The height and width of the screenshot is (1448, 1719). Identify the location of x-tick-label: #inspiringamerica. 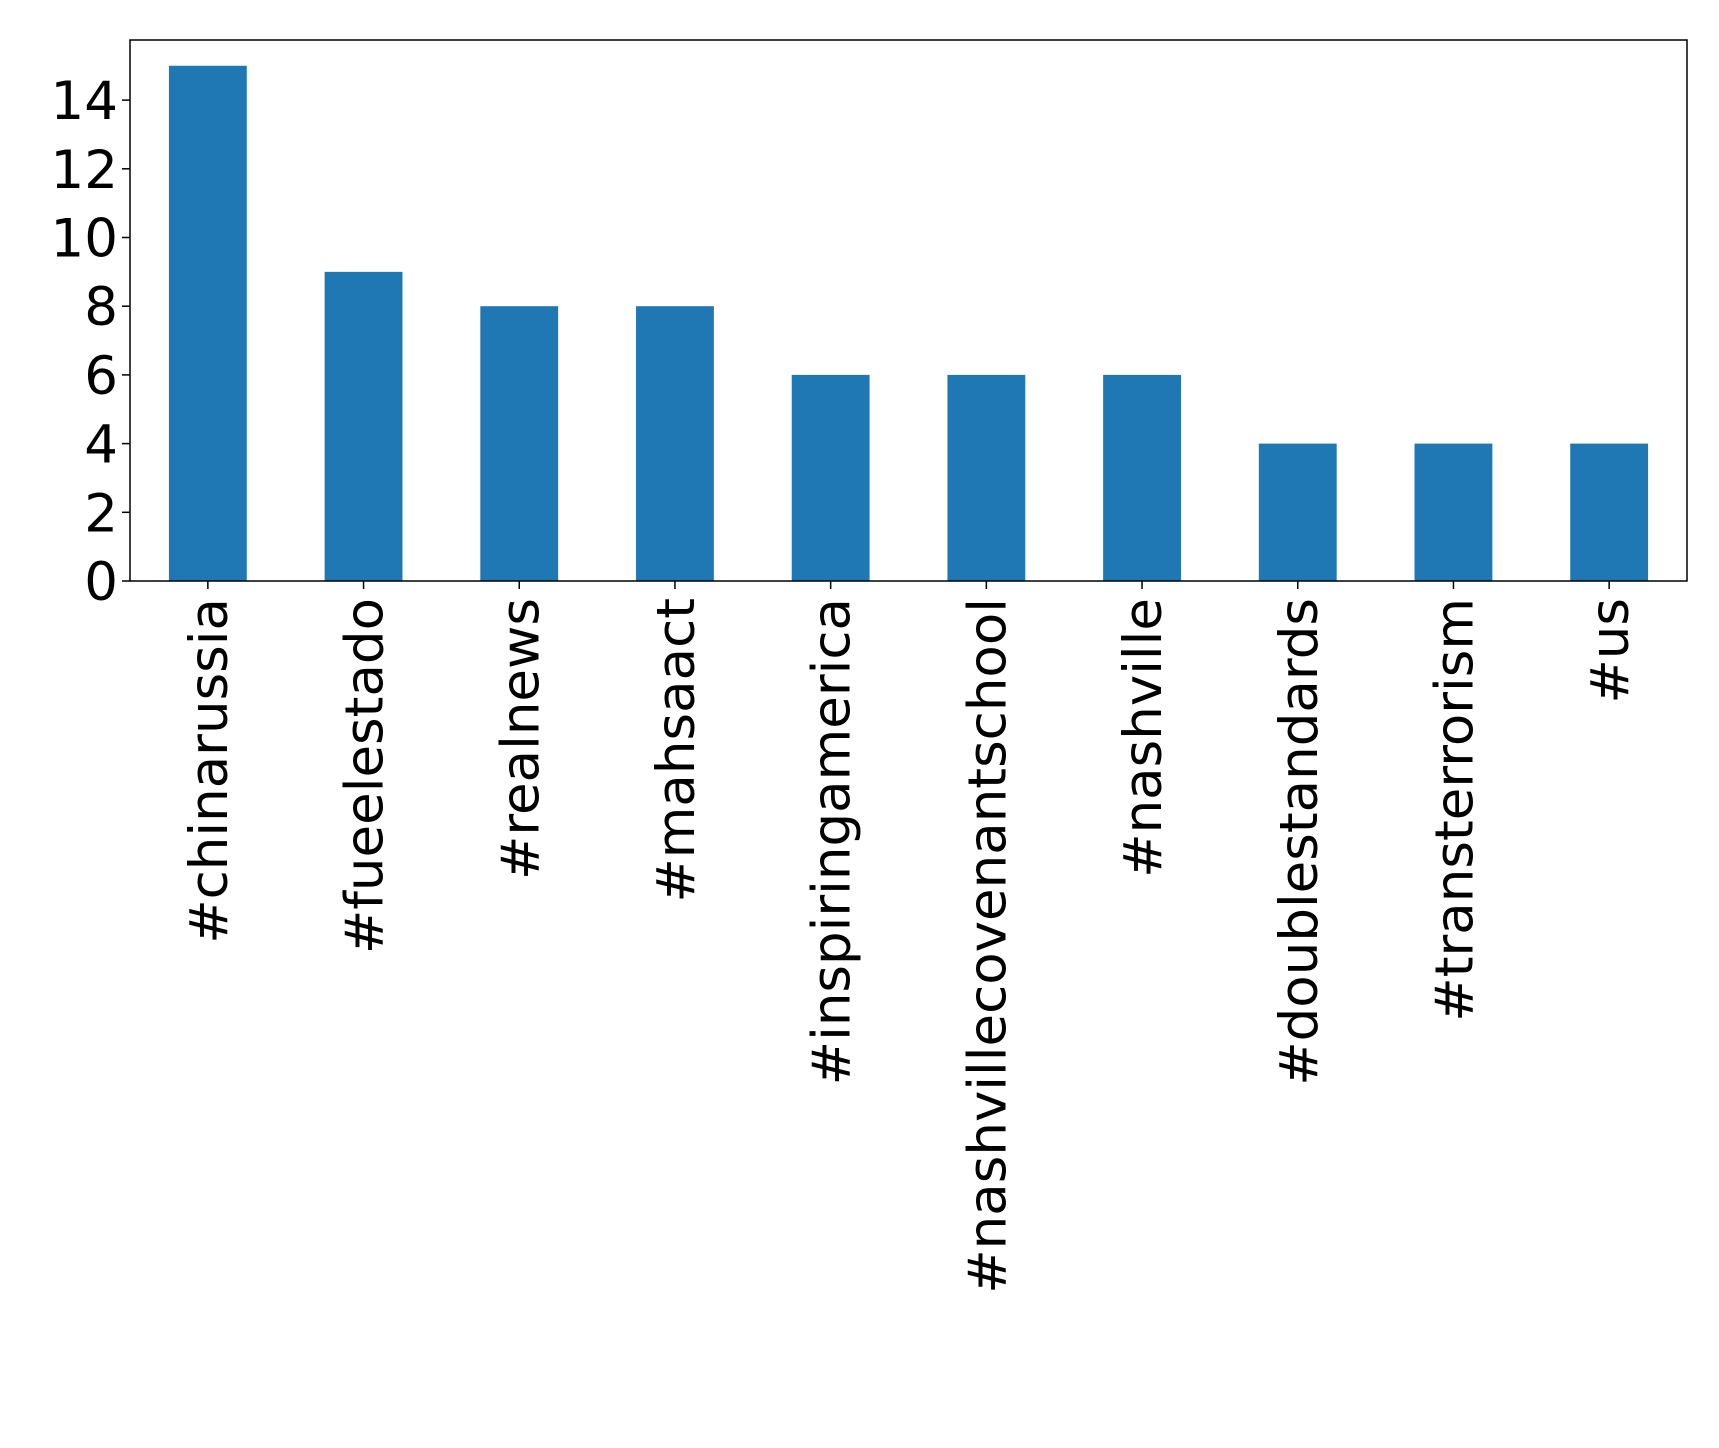
(832, 841).